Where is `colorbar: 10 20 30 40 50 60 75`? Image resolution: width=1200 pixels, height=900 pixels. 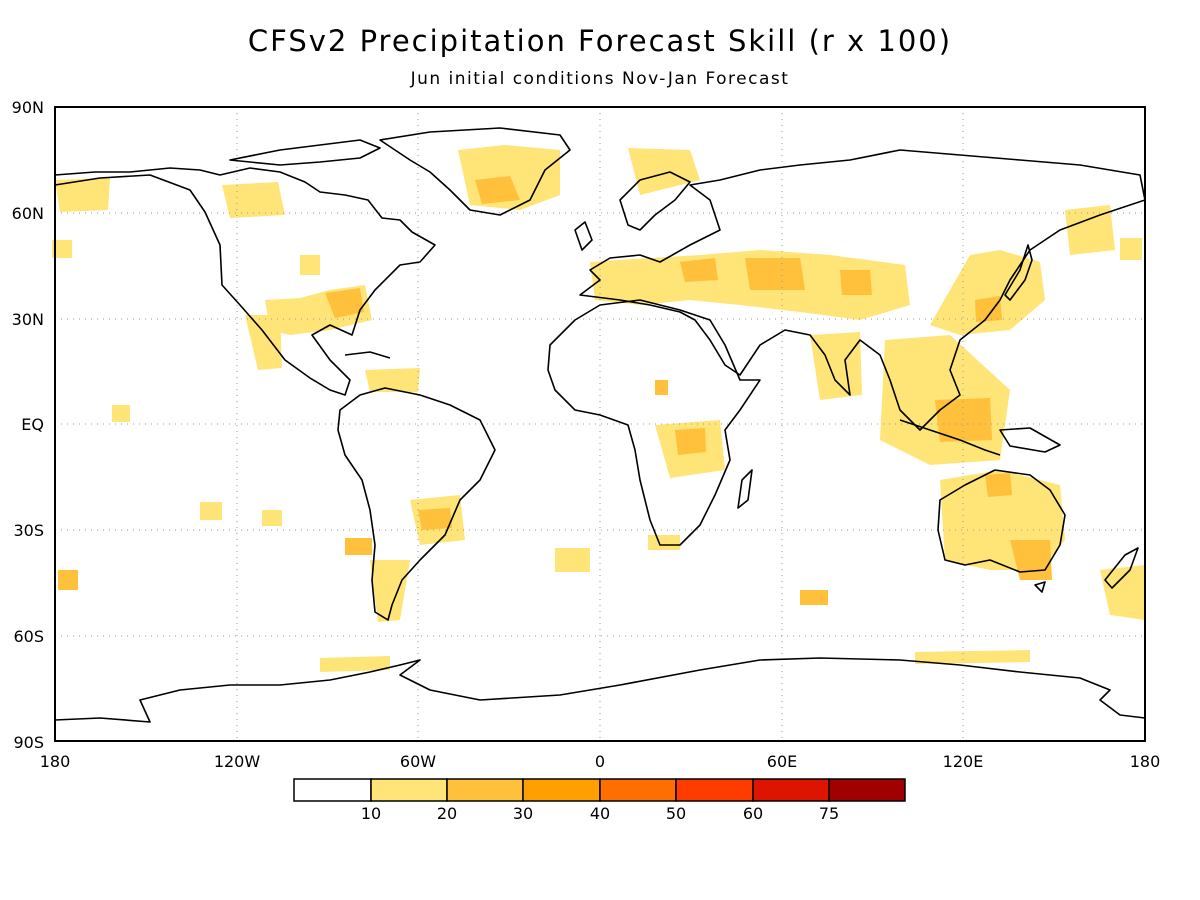 colorbar: 10 20 30 40 50 60 75 is located at coordinates (599, 800).